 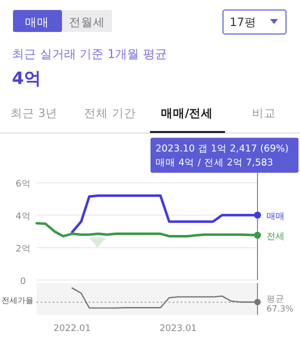 I want to click on series-label: 전세, so click(x=275, y=237).